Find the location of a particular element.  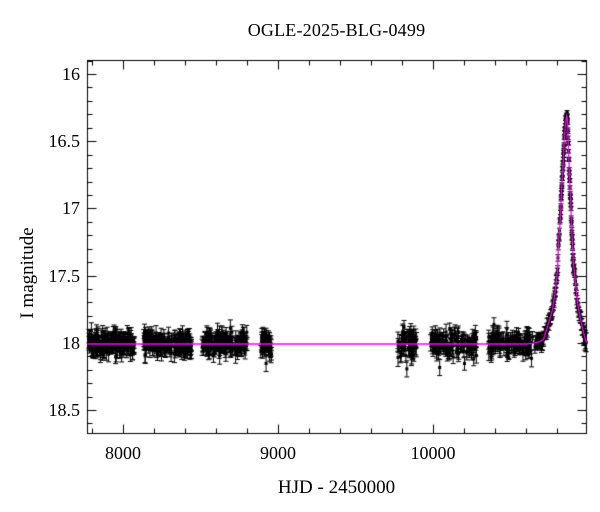

y-tick-label: 17 is located at coordinates (71, 208).